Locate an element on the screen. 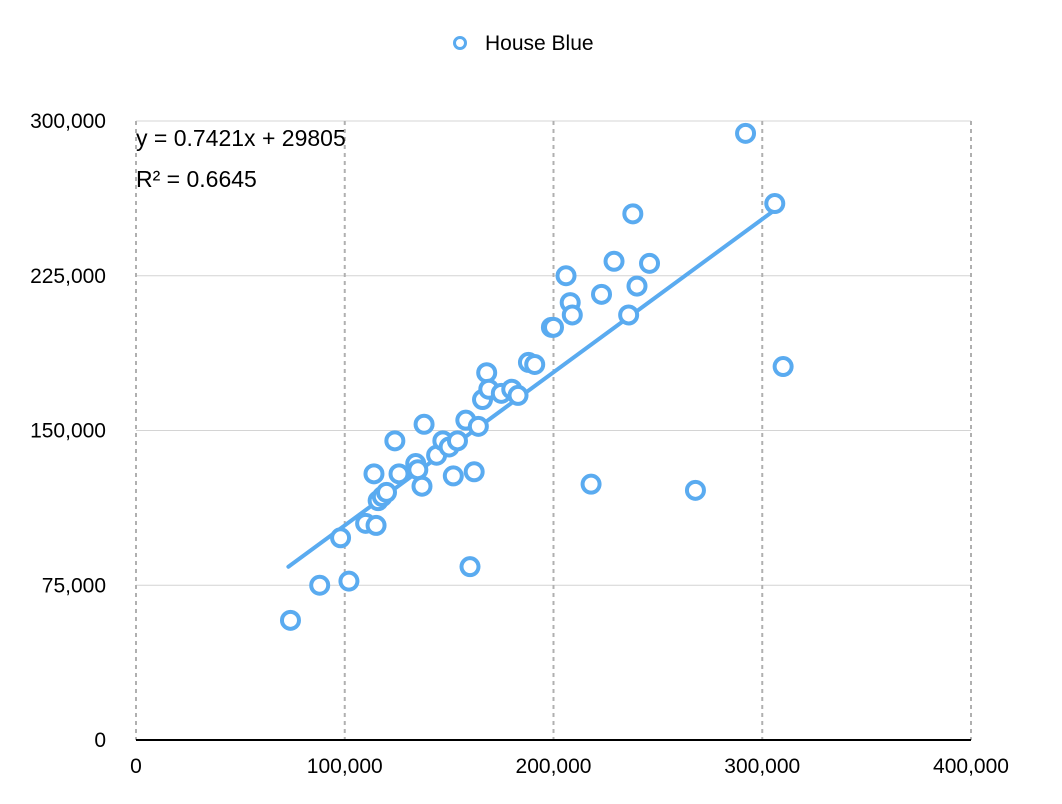 The image size is (1062, 804). legend: House Blue is located at coordinates (523, 43).